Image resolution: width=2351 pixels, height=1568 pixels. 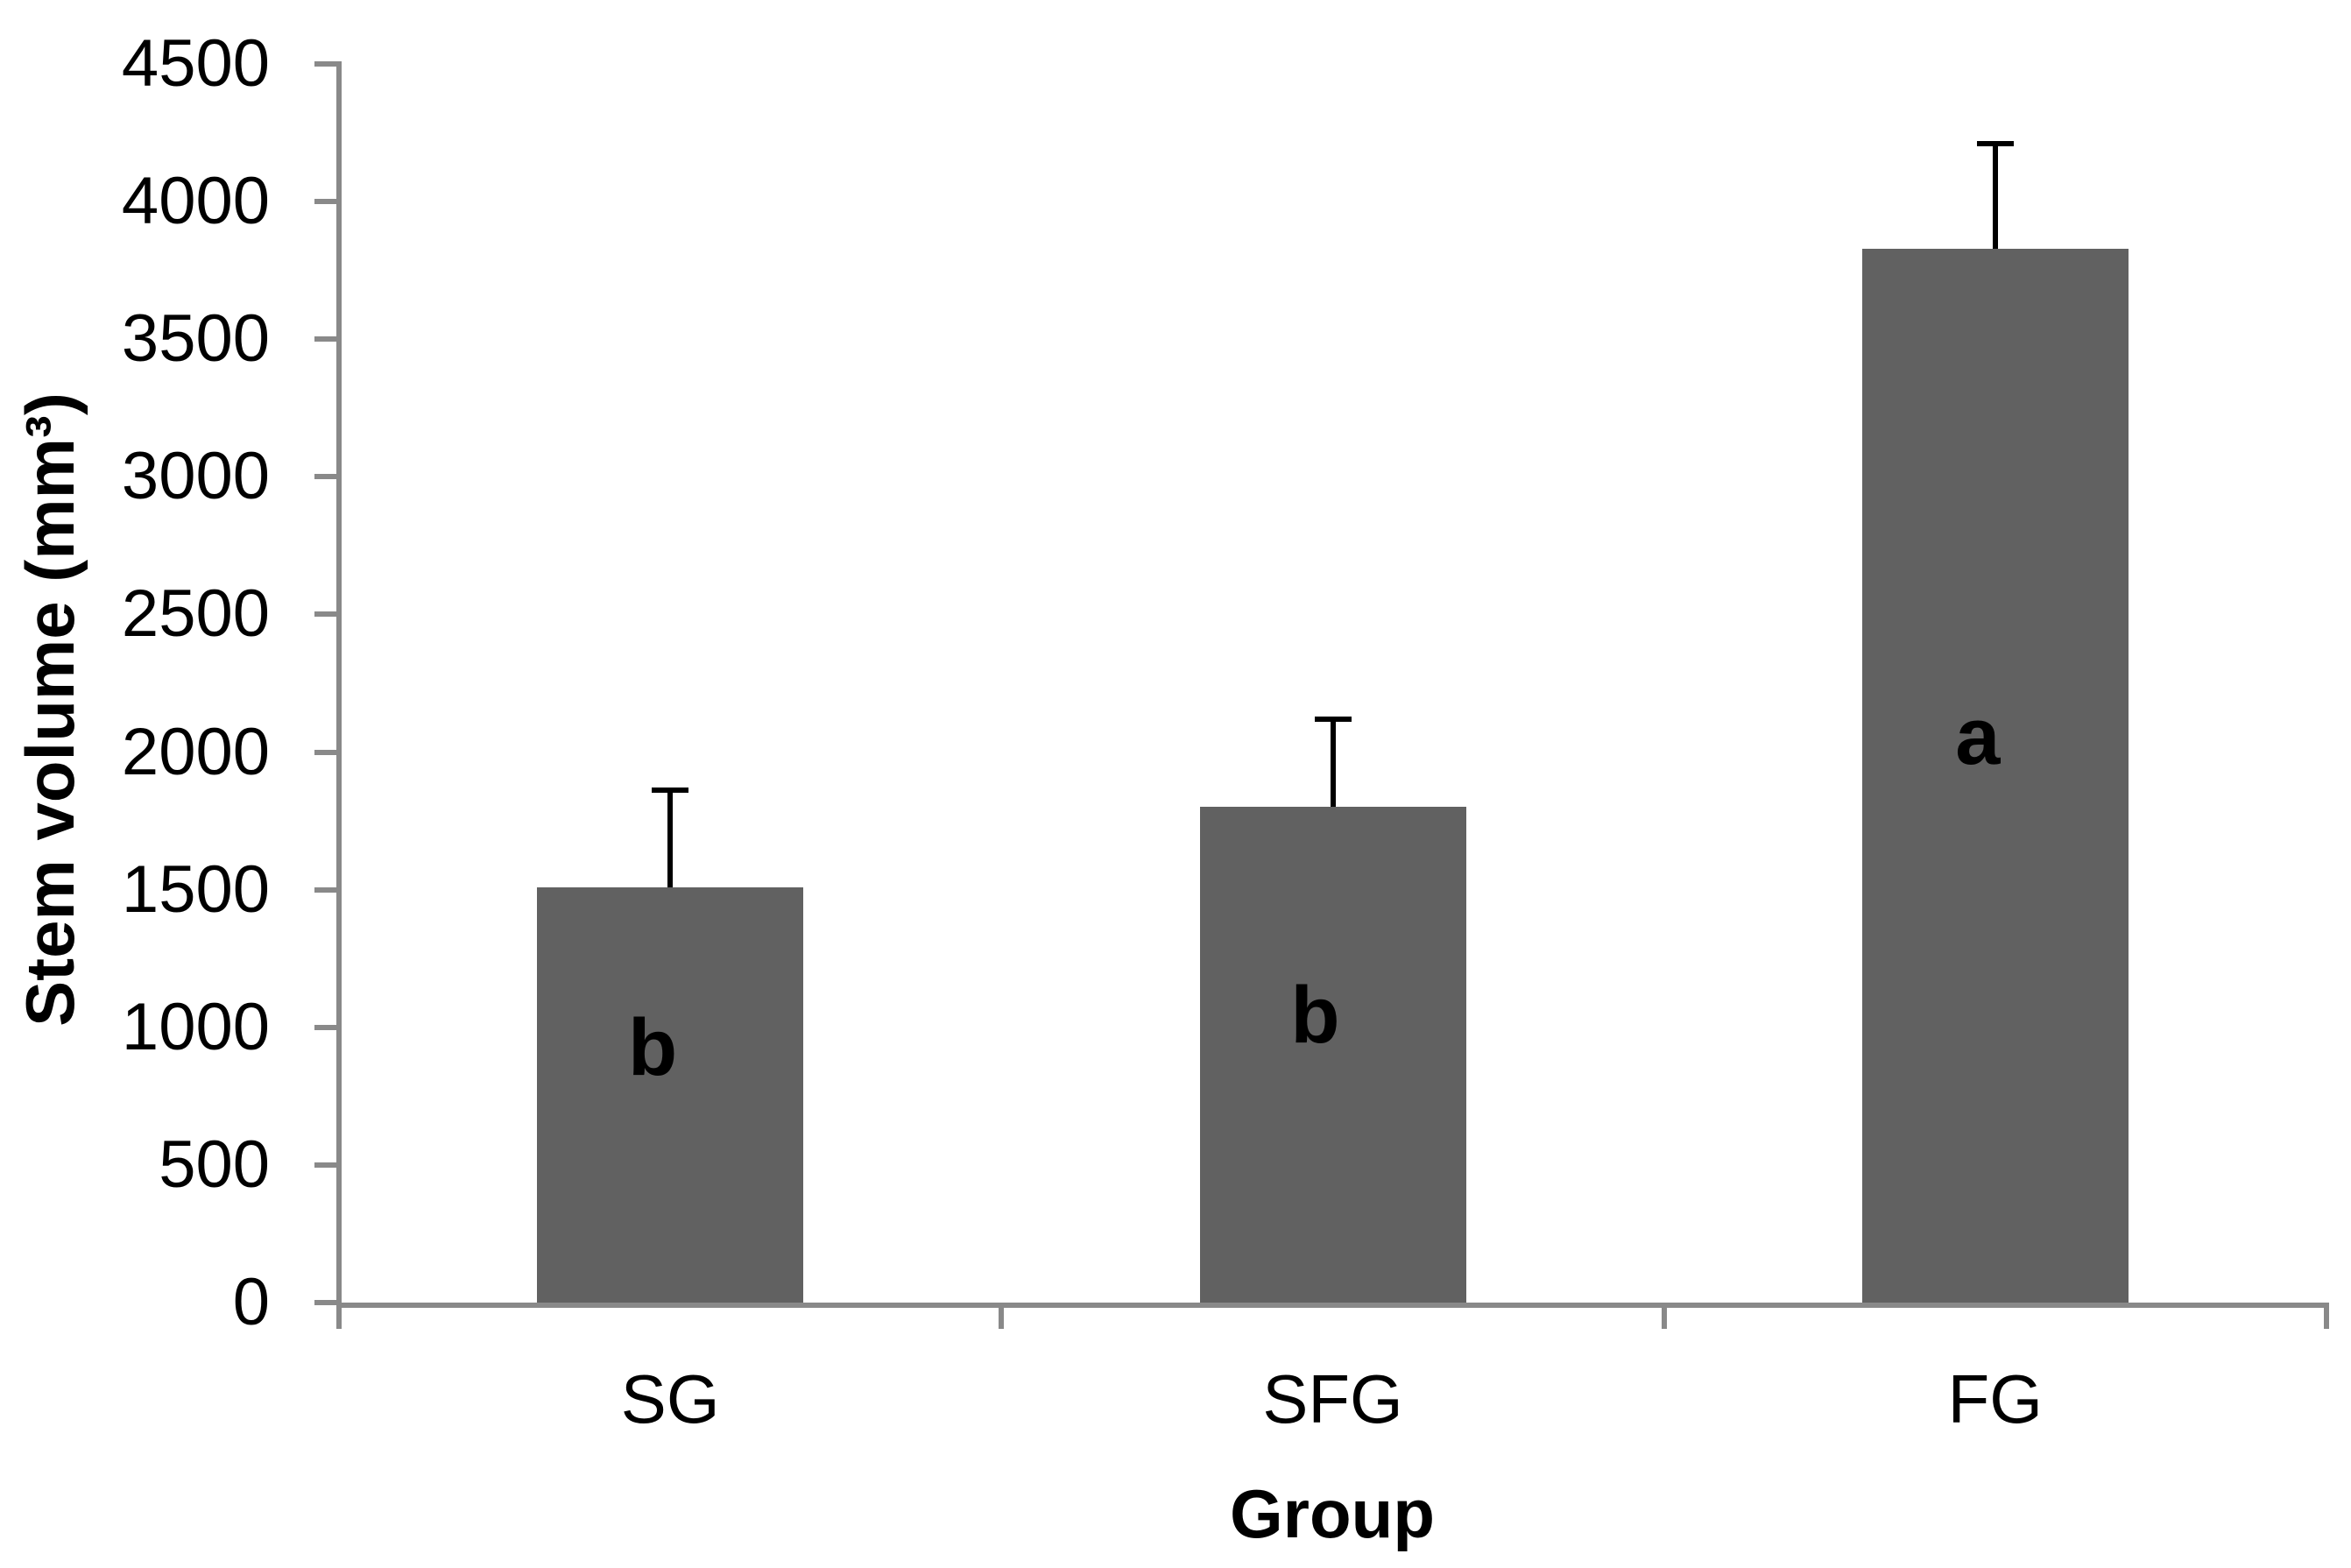 I want to click on x-category-label: FG, so click(x=1995, y=1398).